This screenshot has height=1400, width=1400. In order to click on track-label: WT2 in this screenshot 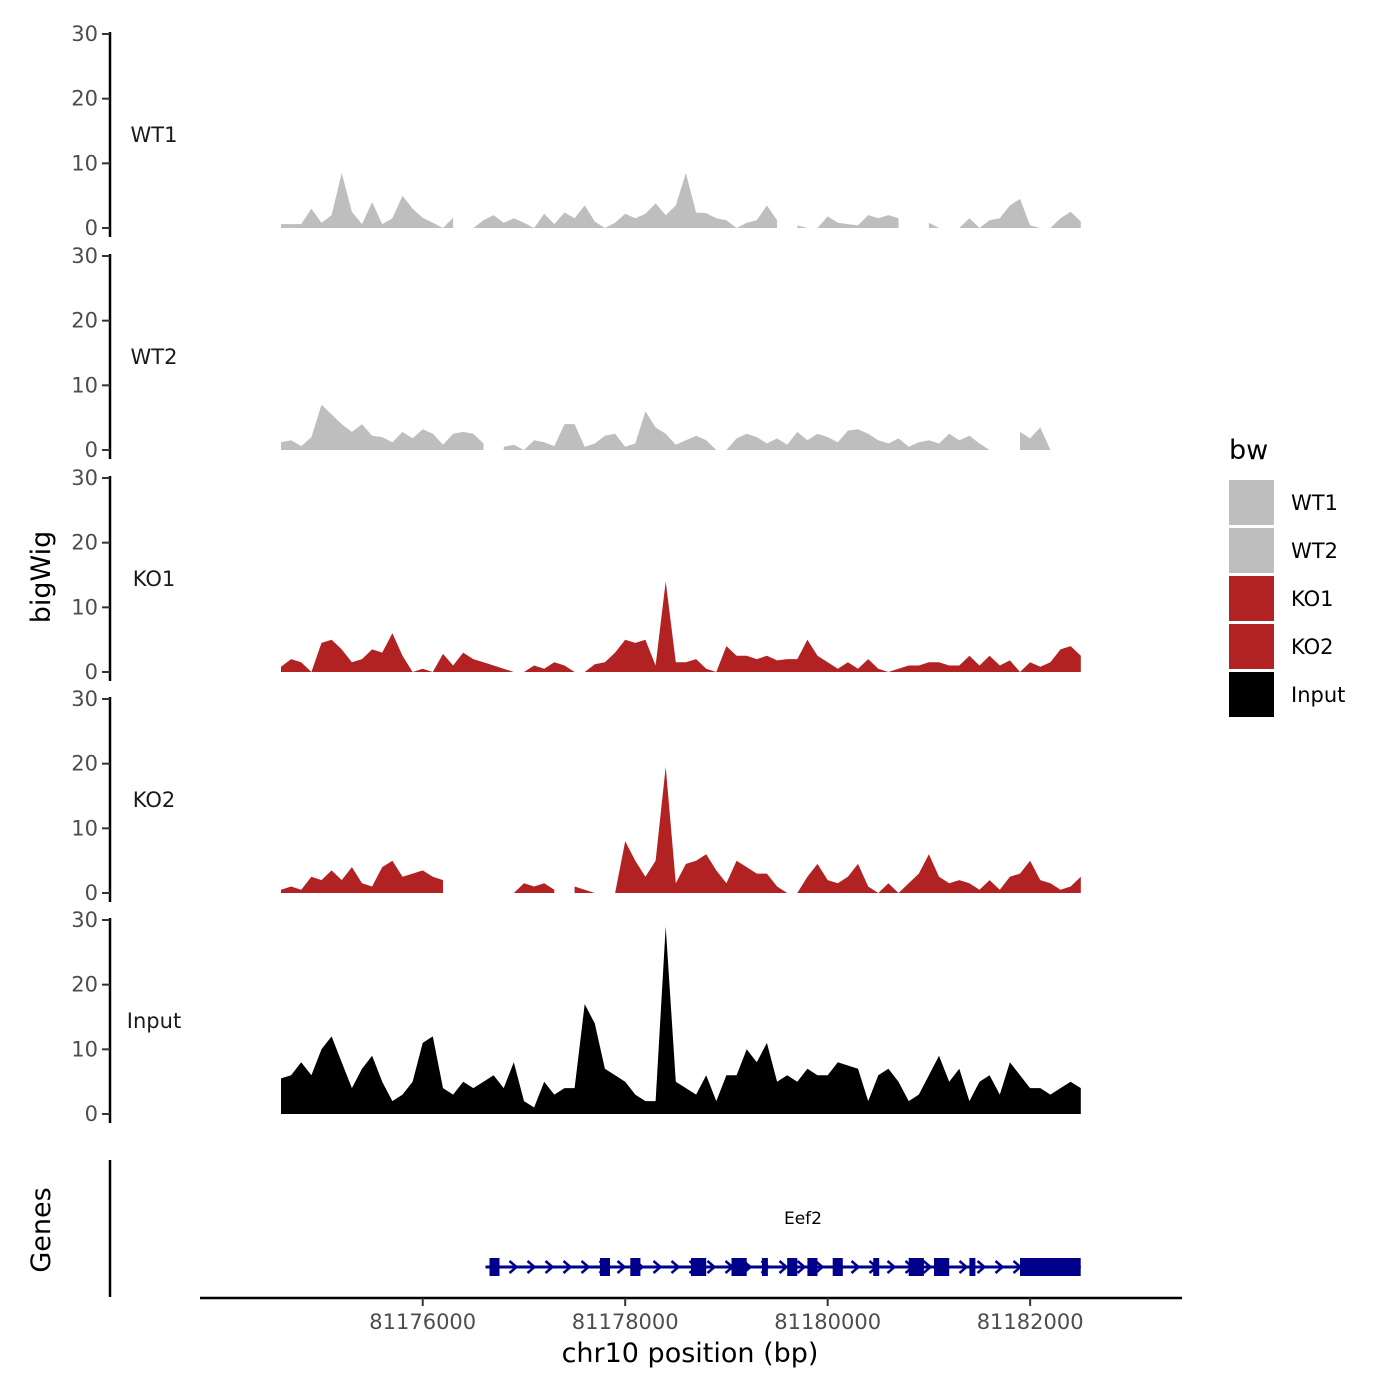, I will do `click(154, 357)`.